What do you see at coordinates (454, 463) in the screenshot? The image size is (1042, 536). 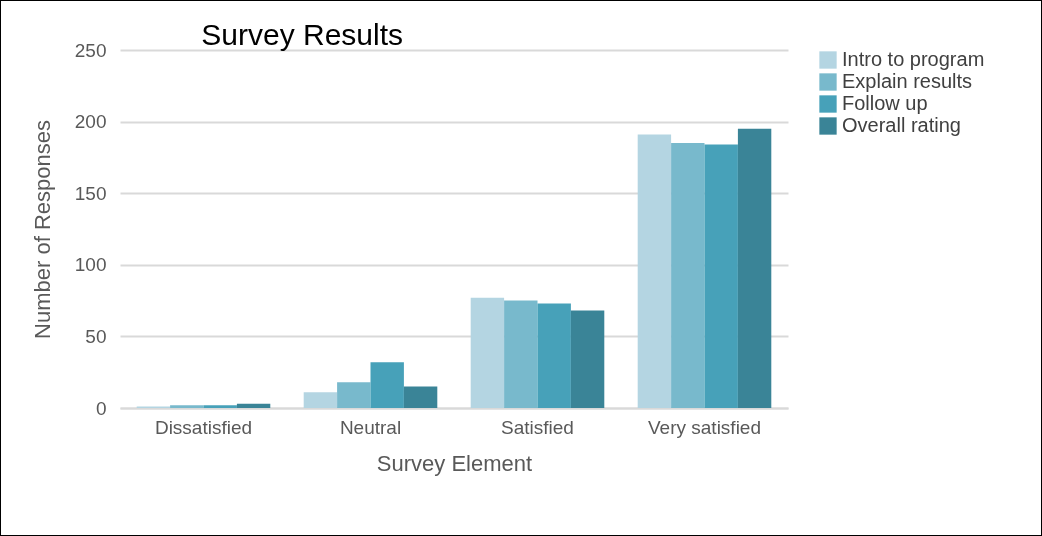 I see `x-axis-title: Survey Element` at bounding box center [454, 463].